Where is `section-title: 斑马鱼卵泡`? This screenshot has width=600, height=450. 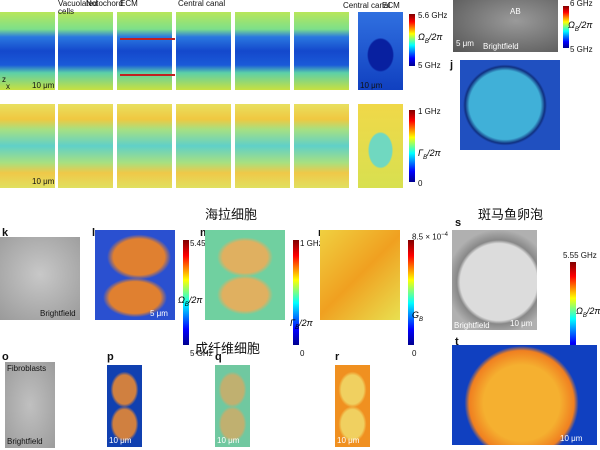
section-title: 斑马鱼卵泡 is located at coordinates (511, 214).